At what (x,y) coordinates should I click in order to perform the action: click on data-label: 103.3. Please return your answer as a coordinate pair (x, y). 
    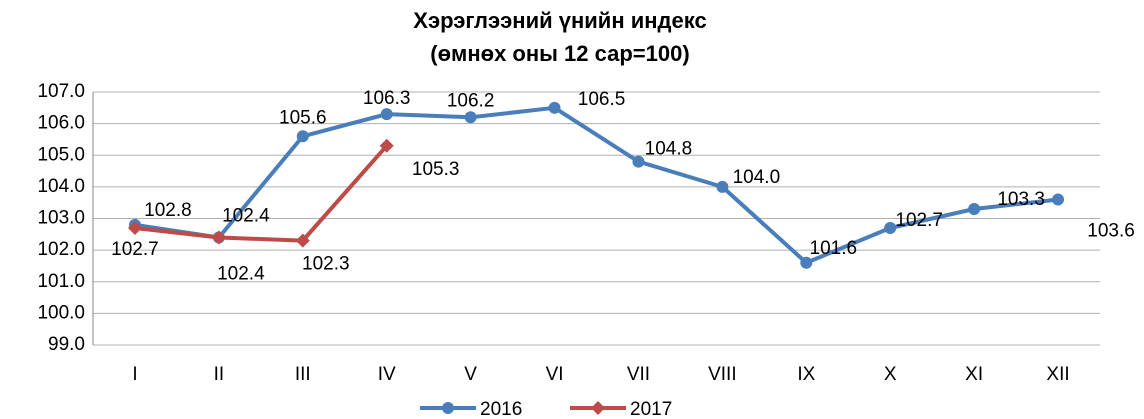
    Looking at the image, I should click on (1021, 199).